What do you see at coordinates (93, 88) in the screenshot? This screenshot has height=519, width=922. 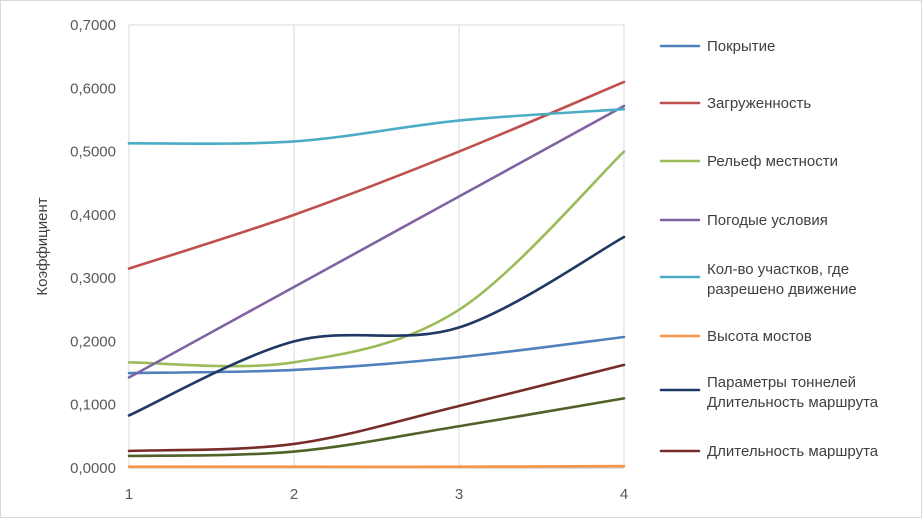 I see `y-tick-label: 0,6000` at bounding box center [93, 88].